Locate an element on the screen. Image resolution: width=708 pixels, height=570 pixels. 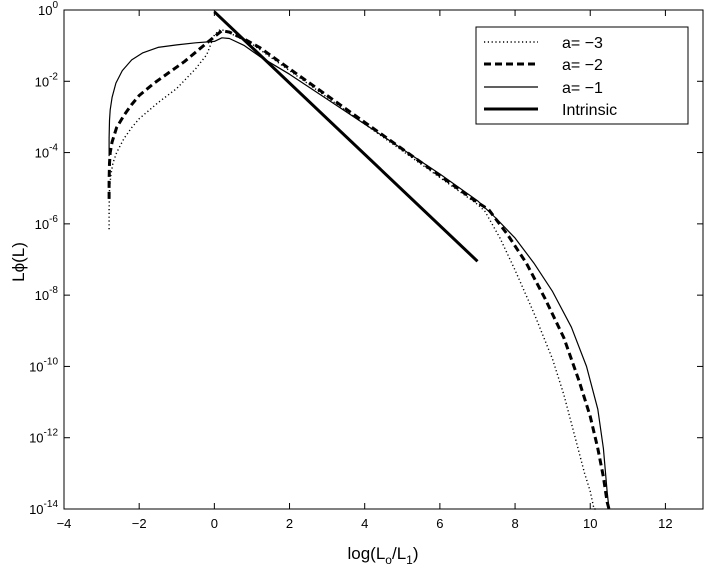
y-tick-label: 10⁰ is located at coordinates (48, 9).